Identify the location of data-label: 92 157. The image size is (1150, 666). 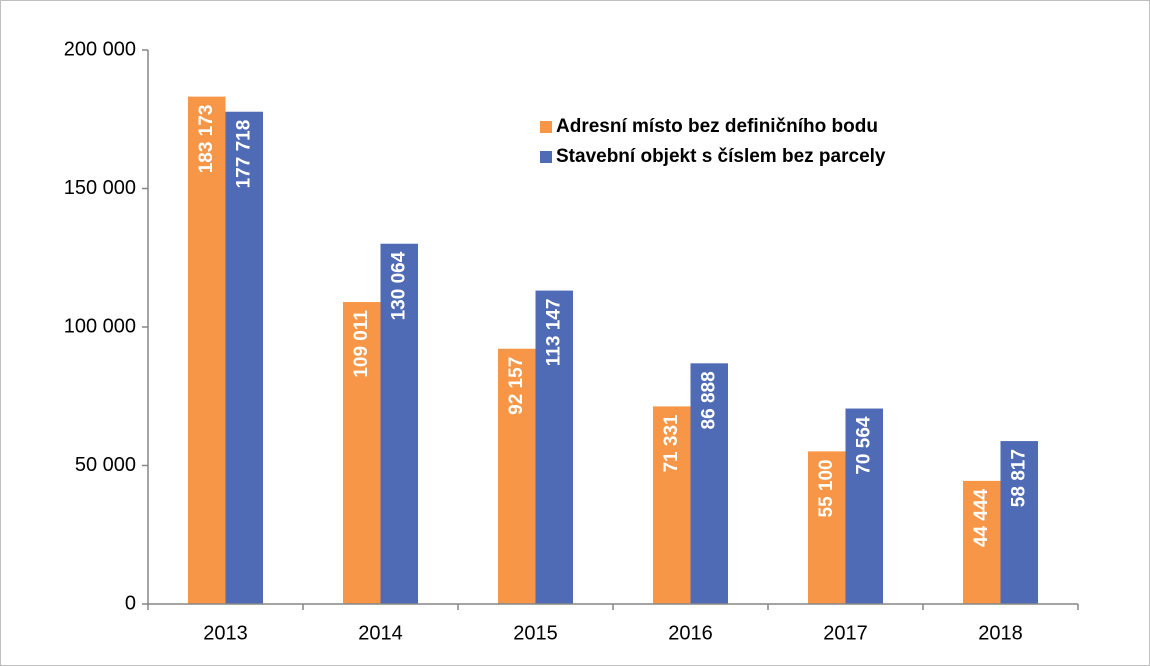
(516, 386).